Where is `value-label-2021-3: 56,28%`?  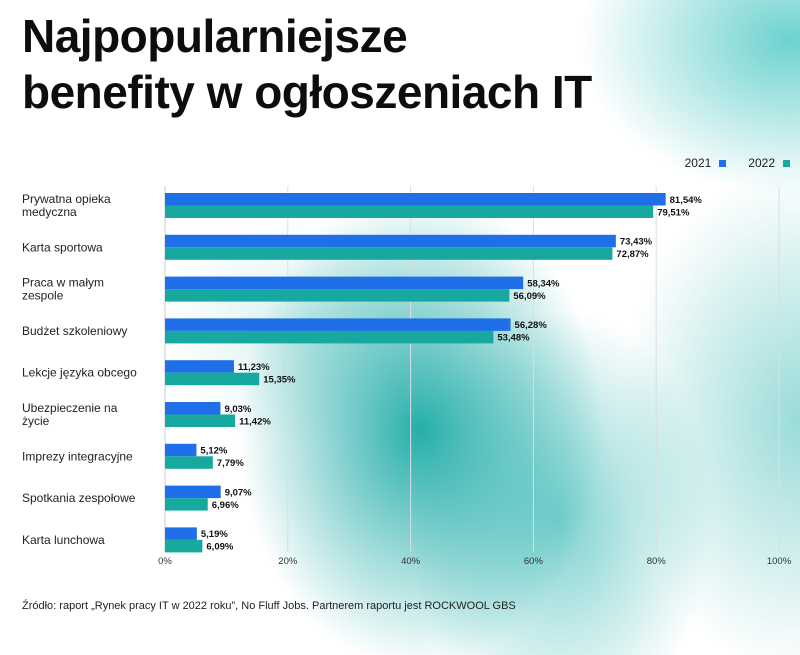
value-label-2021-3: 56,28% is located at coordinates (531, 325).